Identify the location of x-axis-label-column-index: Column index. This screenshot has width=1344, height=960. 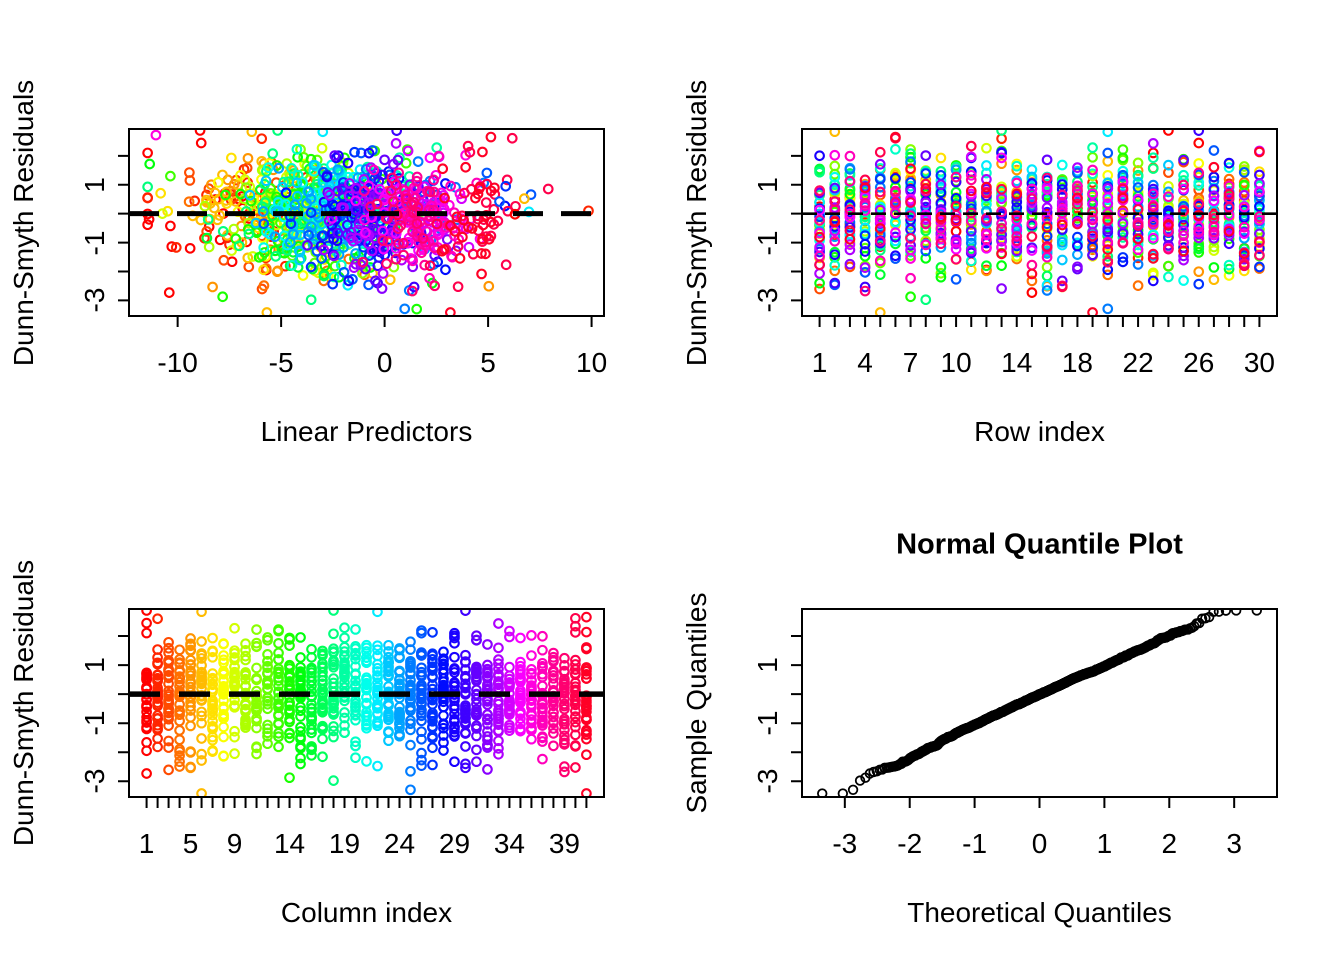
(366, 912).